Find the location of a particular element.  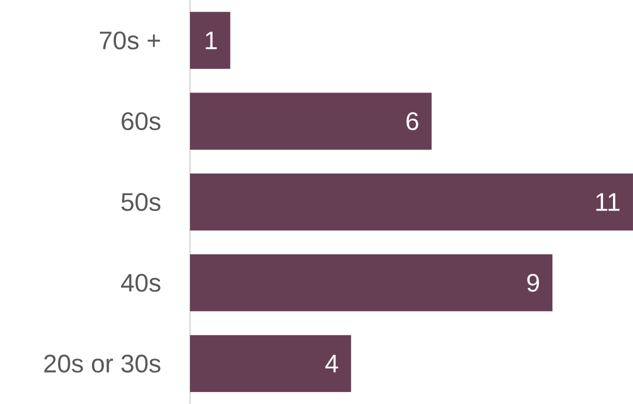

y-tick-label: 50s is located at coordinates (140, 202).